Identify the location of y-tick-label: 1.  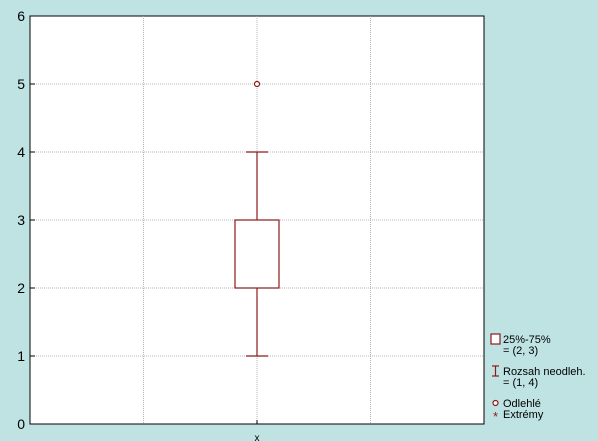
(21, 356).